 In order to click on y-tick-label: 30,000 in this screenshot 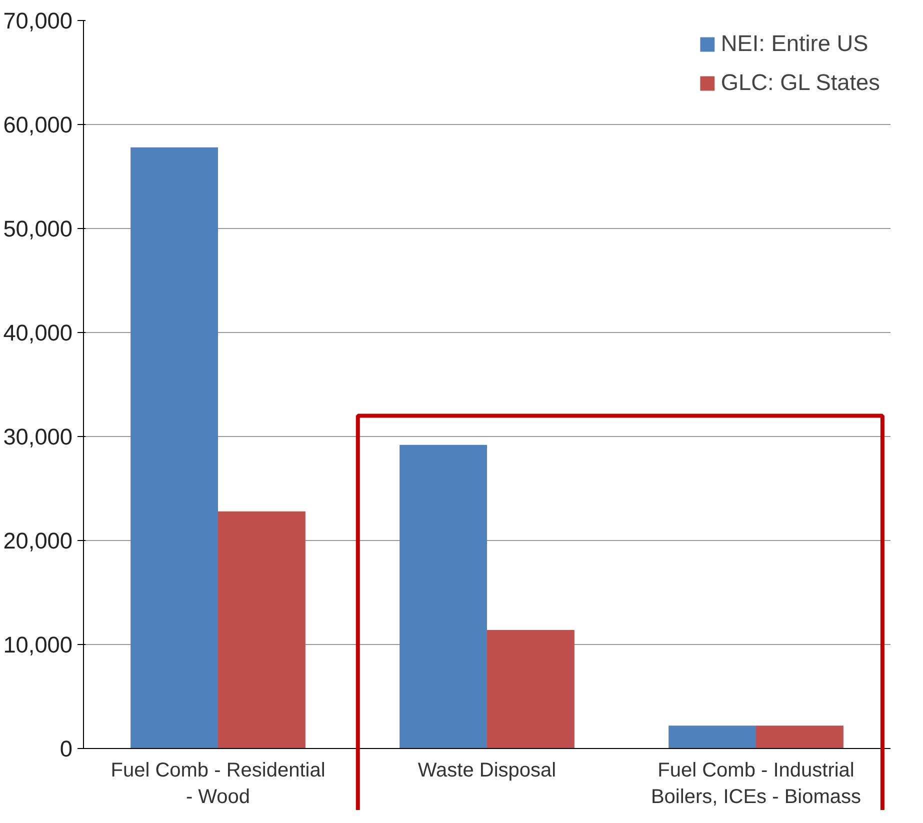, I will do `click(37, 437)`.